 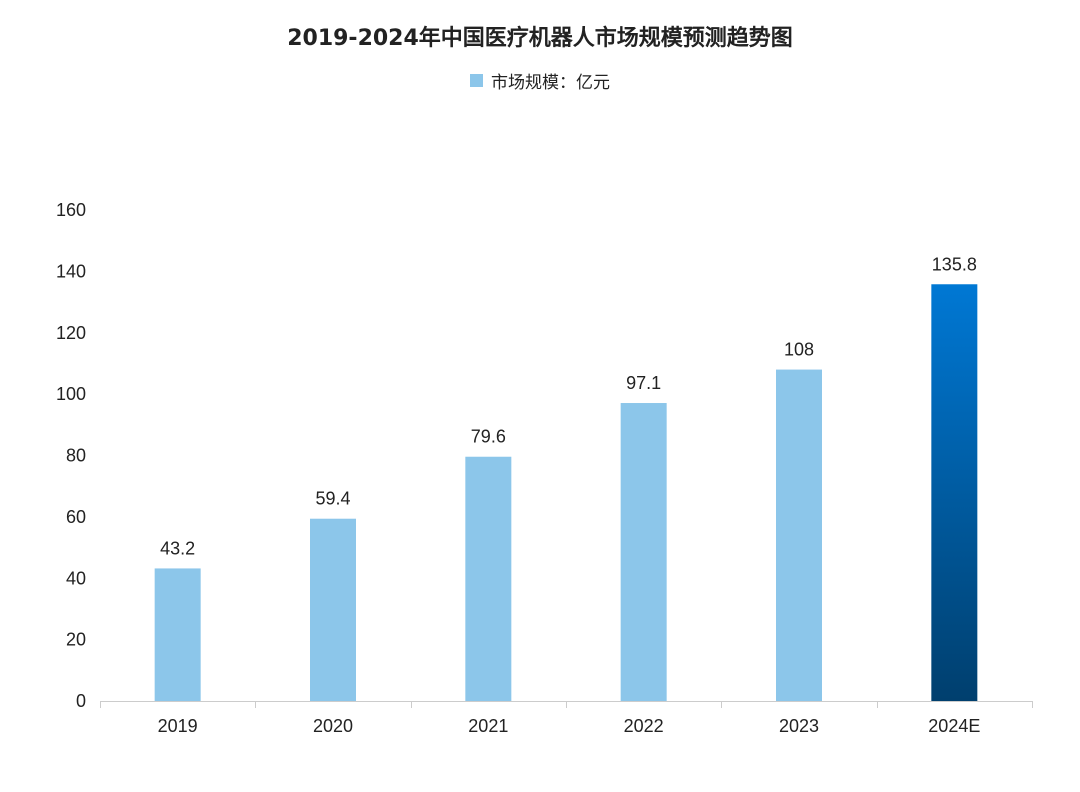 I want to click on data-label: 79.6, so click(x=488, y=437).